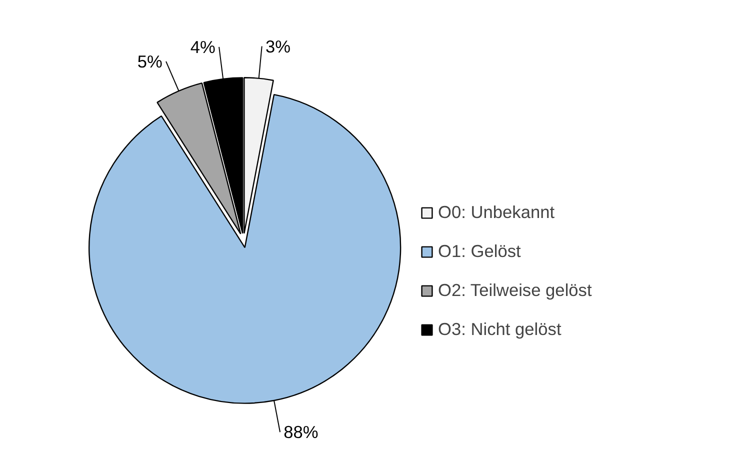 The width and height of the screenshot is (734, 450). What do you see at coordinates (496, 212) in the screenshot?
I see `legend-label: O0: Unbekannt` at bounding box center [496, 212].